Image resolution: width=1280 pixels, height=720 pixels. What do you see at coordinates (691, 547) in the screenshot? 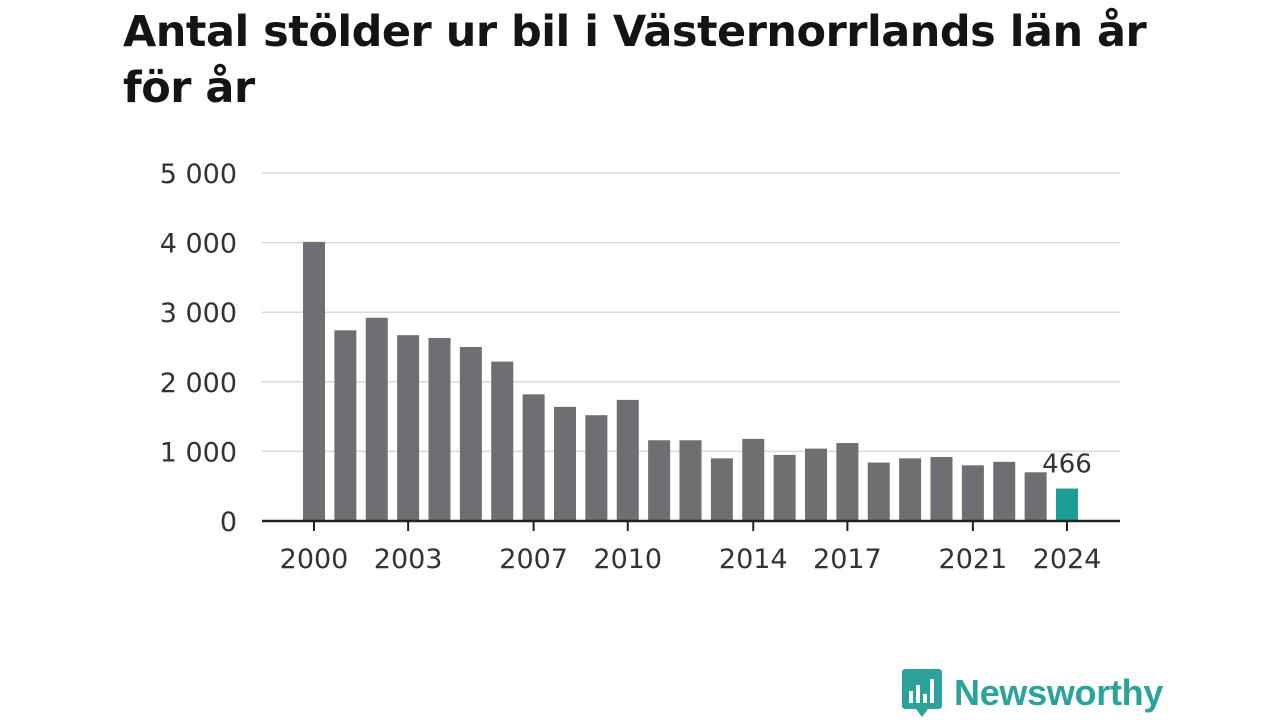
I see `x-axis: 2000 2003 2007 2010 2014 2017 2021 2024` at bounding box center [691, 547].